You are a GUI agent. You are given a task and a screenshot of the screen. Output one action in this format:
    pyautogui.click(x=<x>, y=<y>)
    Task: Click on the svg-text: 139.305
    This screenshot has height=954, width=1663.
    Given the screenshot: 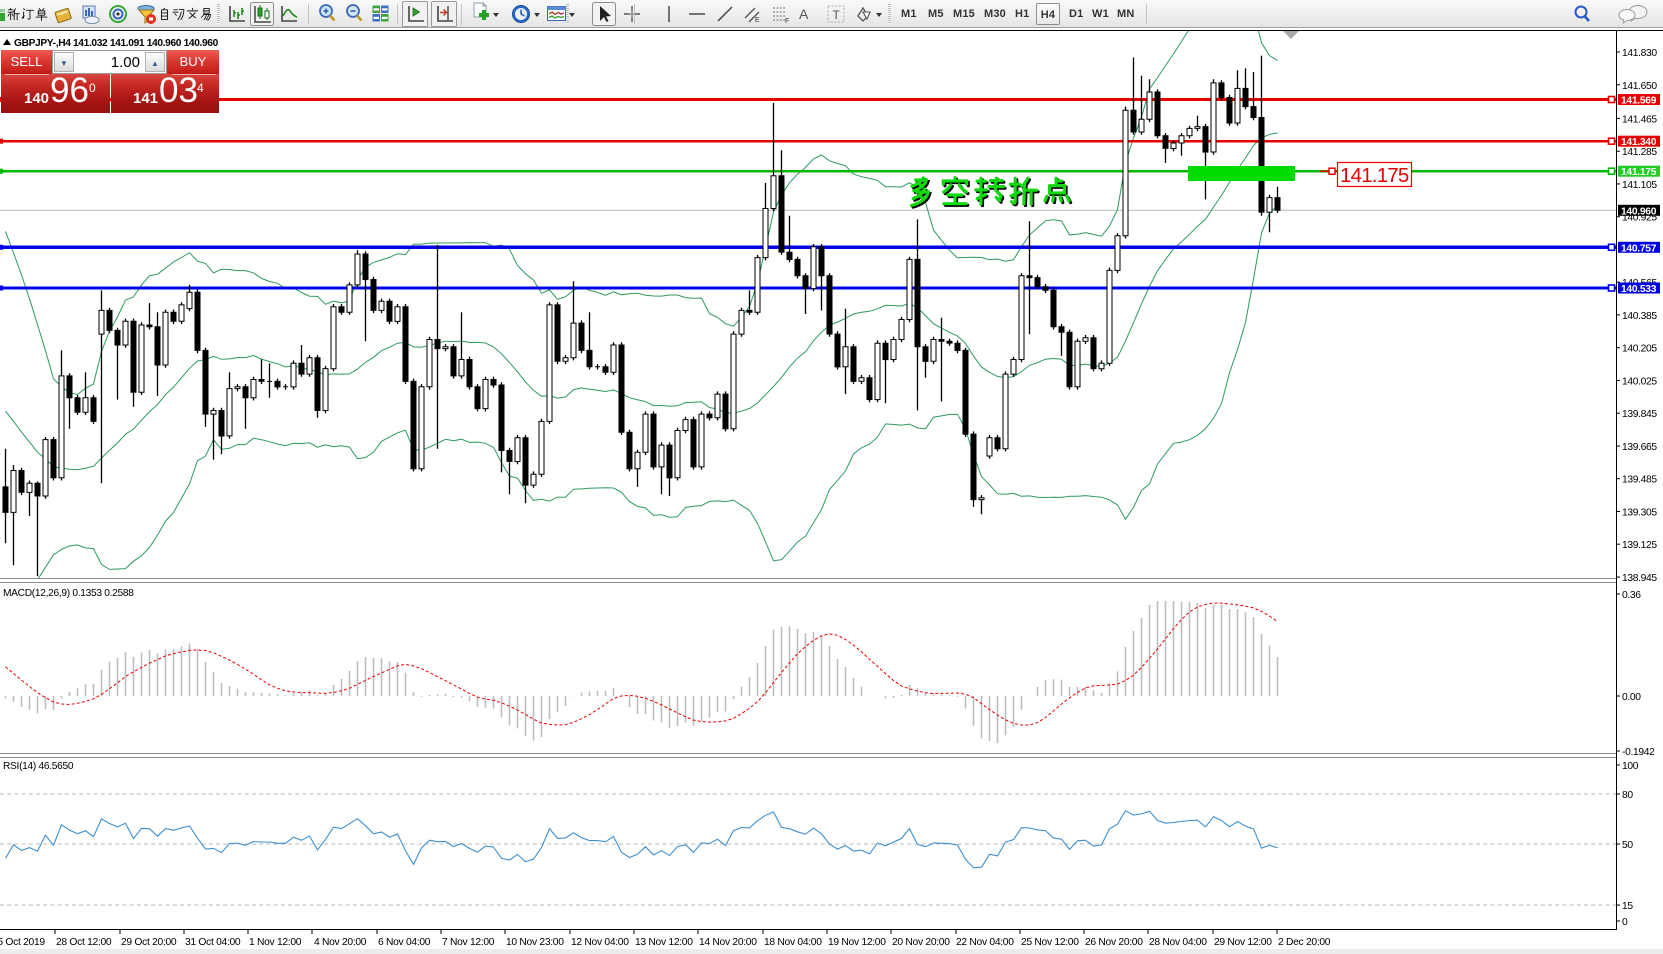 What is the action you would take?
    pyautogui.click(x=1639, y=513)
    